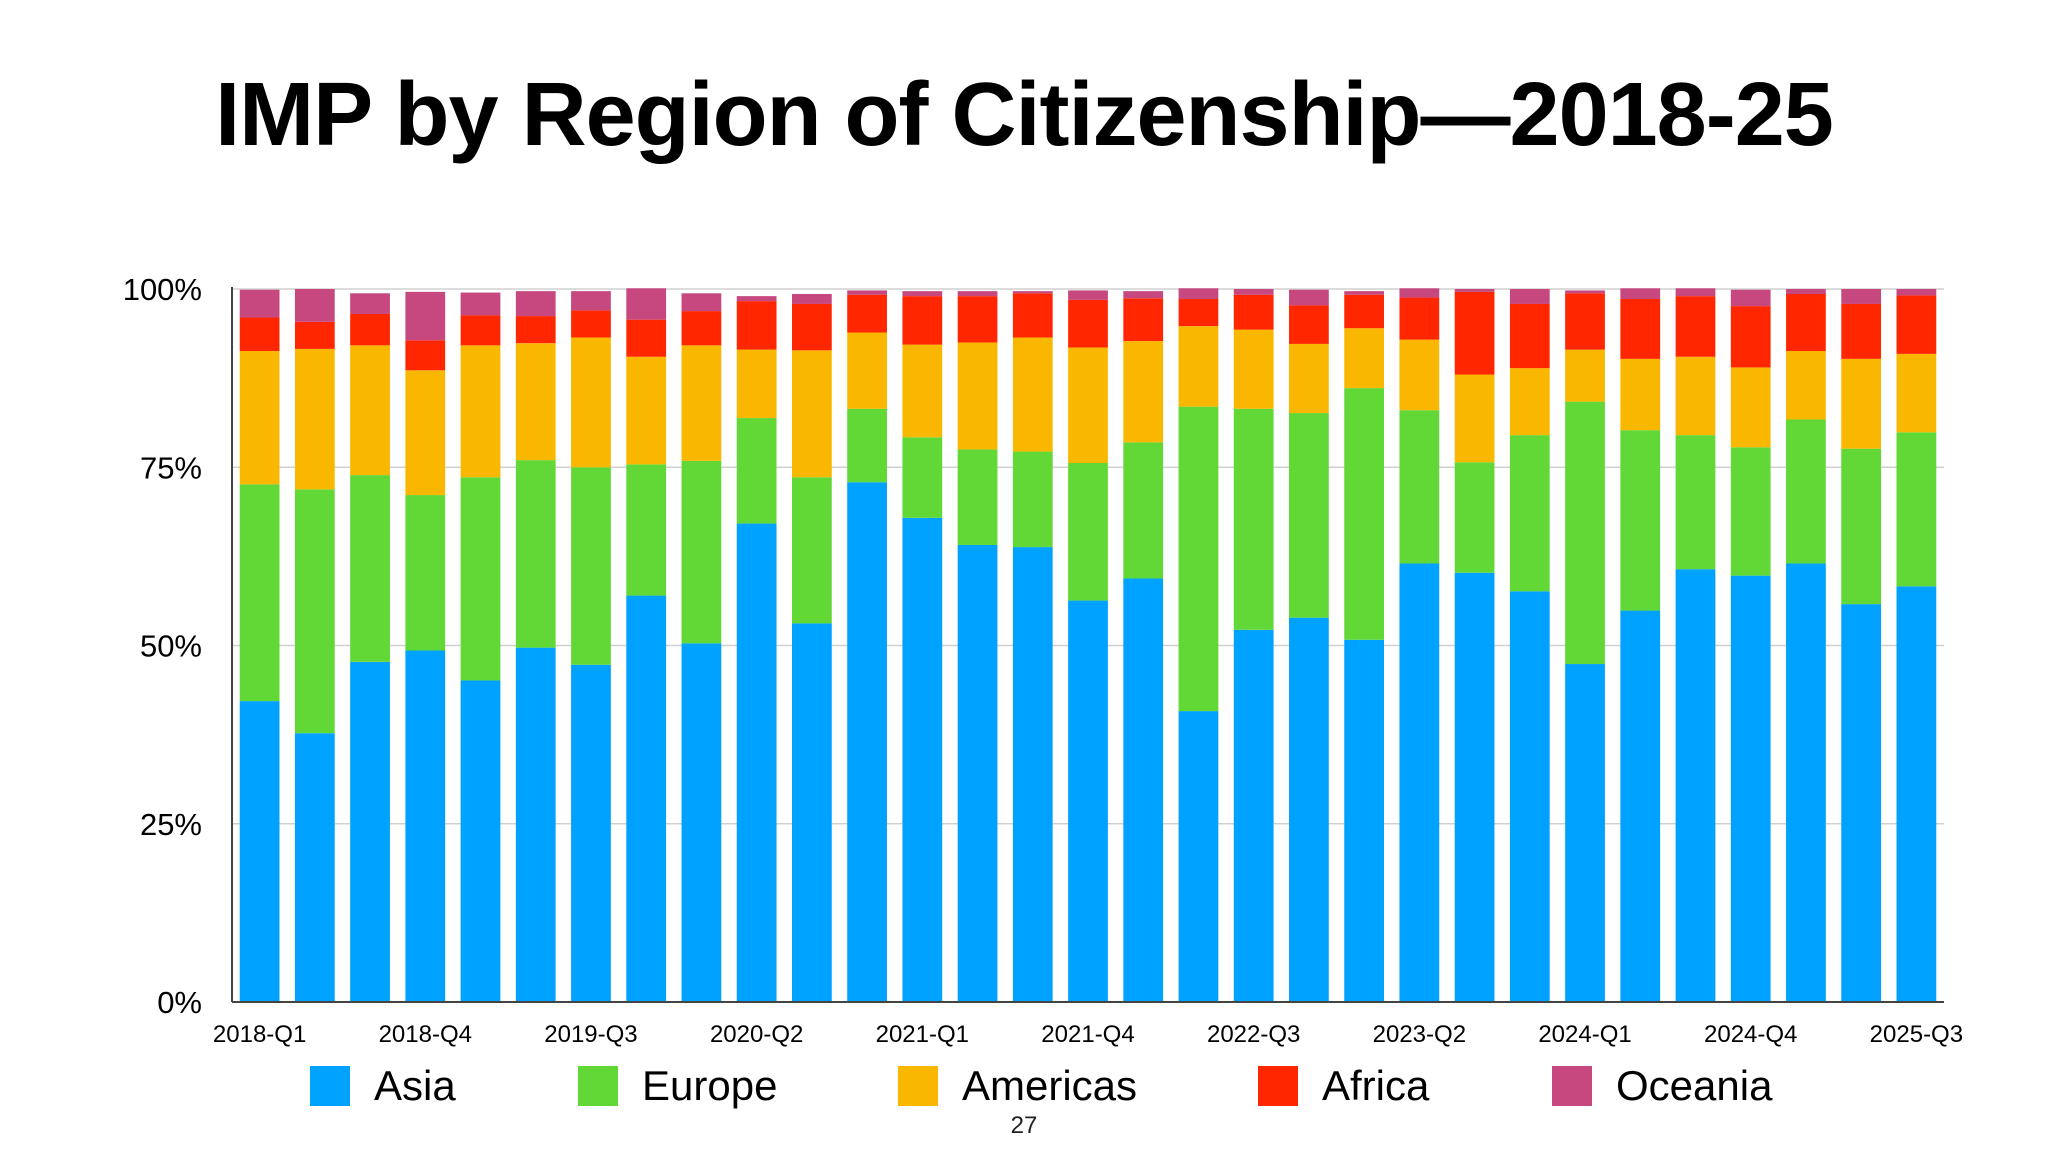  I want to click on x-tick-label: 2018-Q1, so click(259, 1034).